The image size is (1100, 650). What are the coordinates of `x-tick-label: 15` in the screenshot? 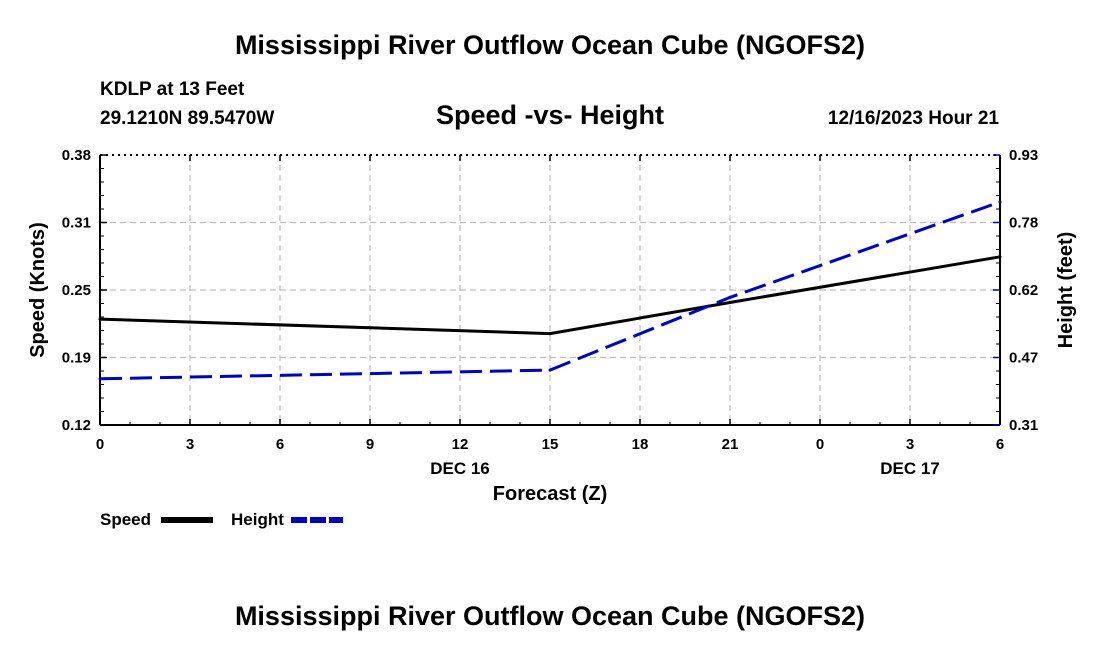 It's located at (550, 444).